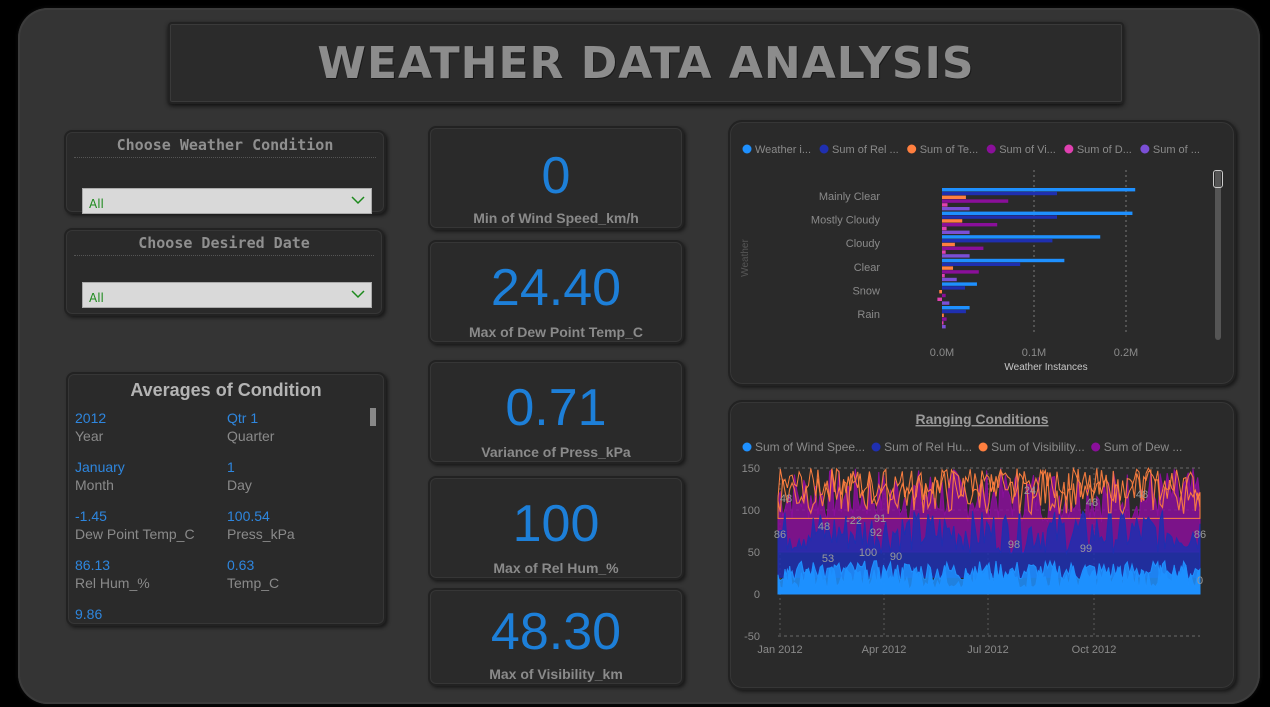 This screenshot has width=1270, height=707. Describe the element at coordinates (302, 574) in the screenshot. I see `avg-temp: 0.63 Temp_C` at that location.